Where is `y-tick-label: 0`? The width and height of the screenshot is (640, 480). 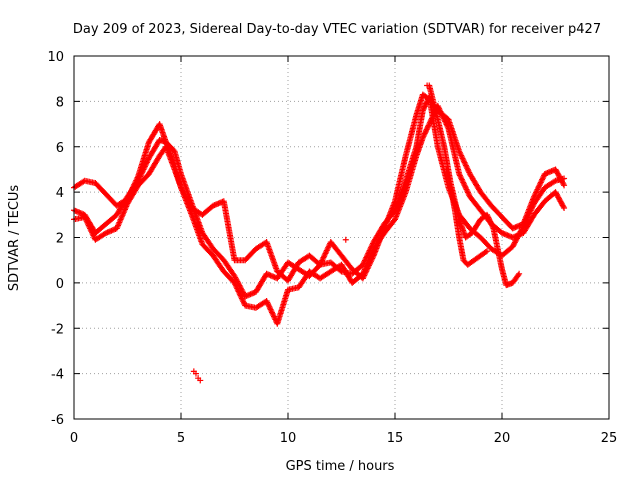 y-tick-label: 0 is located at coordinates (60, 284).